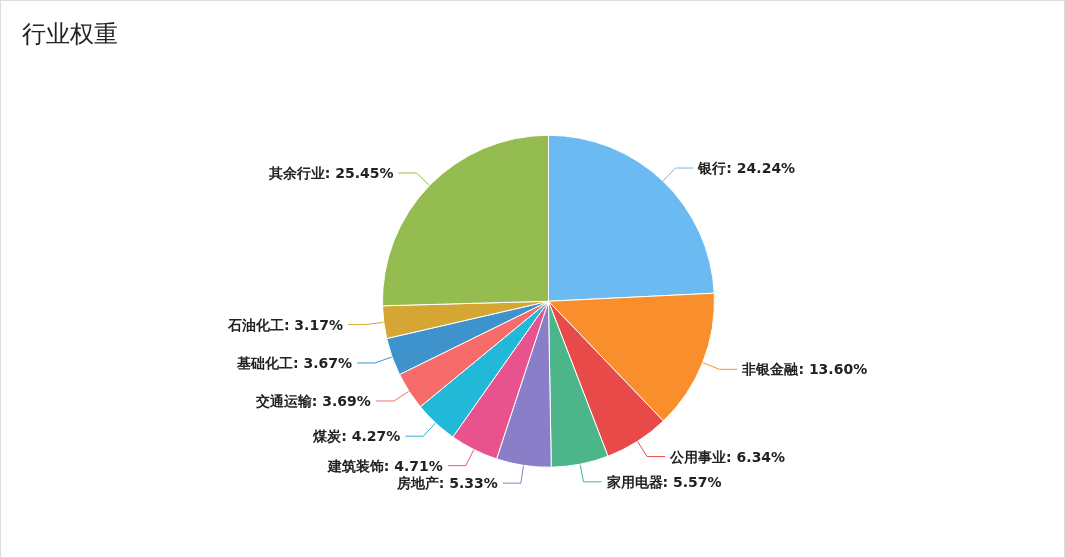 This screenshot has width=1065, height=558. I want to click on slice-label: 石油化工: 3.17%, so click(284, 324).